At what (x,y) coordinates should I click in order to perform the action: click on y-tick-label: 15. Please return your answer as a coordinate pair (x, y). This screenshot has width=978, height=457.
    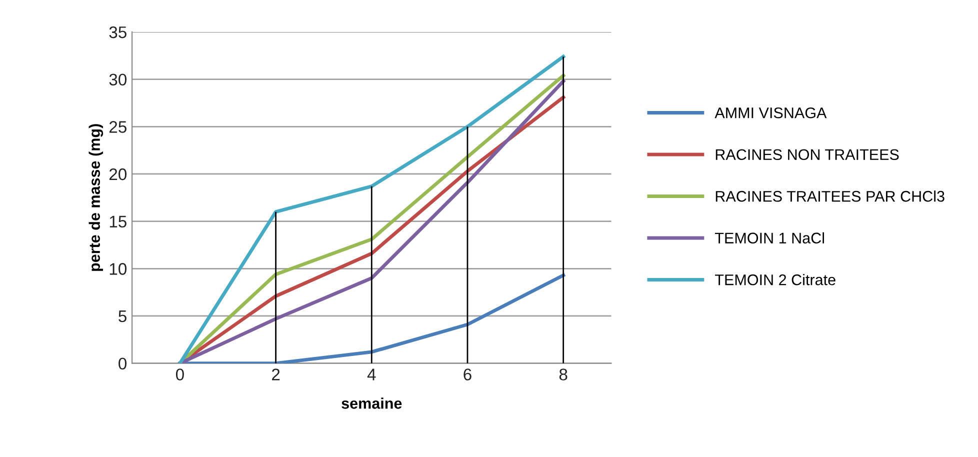
    Looking at the image, I should click on (118, 222).